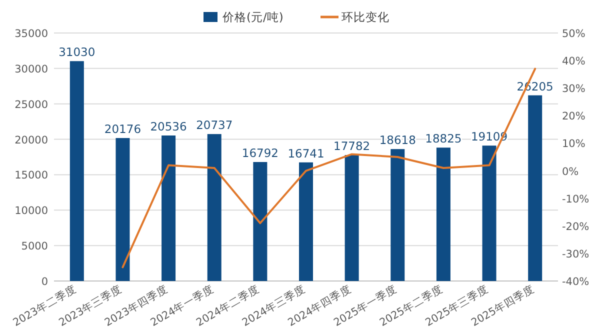 The height and width of the screenshot is (334, 600). I want to click on y-tick-label: 35000, so click(31, 34).